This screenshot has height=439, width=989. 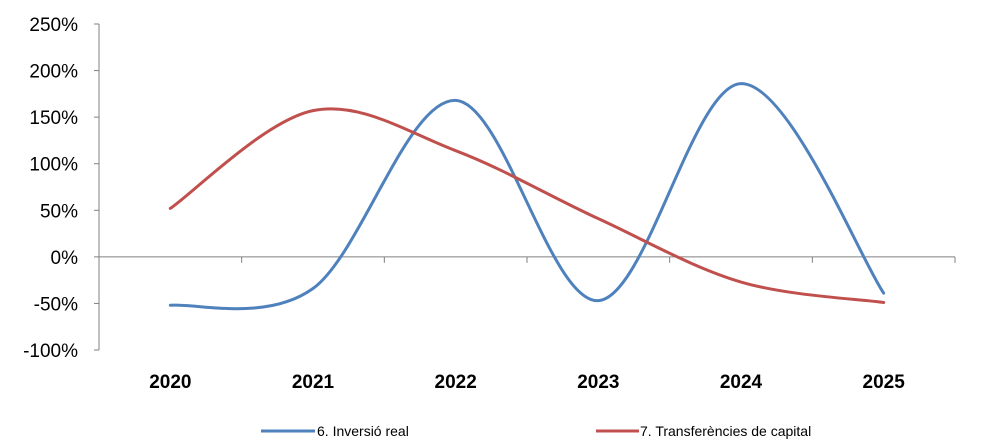 What do you see at coordinates (363, 431) in the screenshot?
I see `legend-label-1: 6. Inversió real` at bounding box center [363, 431].